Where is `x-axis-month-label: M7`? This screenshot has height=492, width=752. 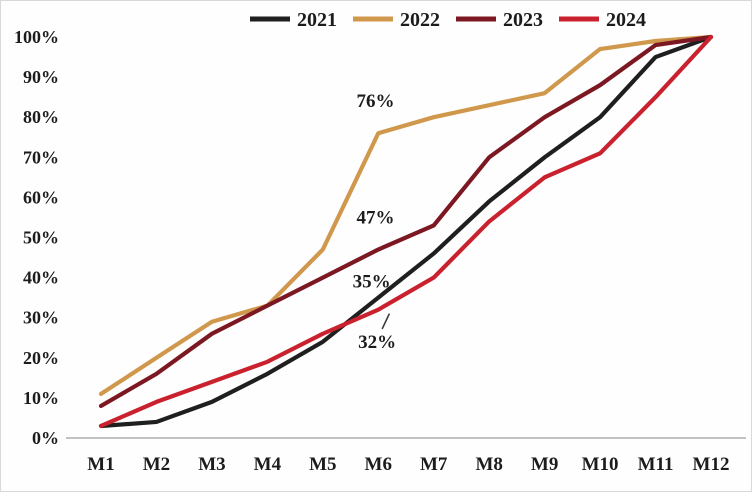 x-axis-month-label: M7 is located at coordinates (434, 464).